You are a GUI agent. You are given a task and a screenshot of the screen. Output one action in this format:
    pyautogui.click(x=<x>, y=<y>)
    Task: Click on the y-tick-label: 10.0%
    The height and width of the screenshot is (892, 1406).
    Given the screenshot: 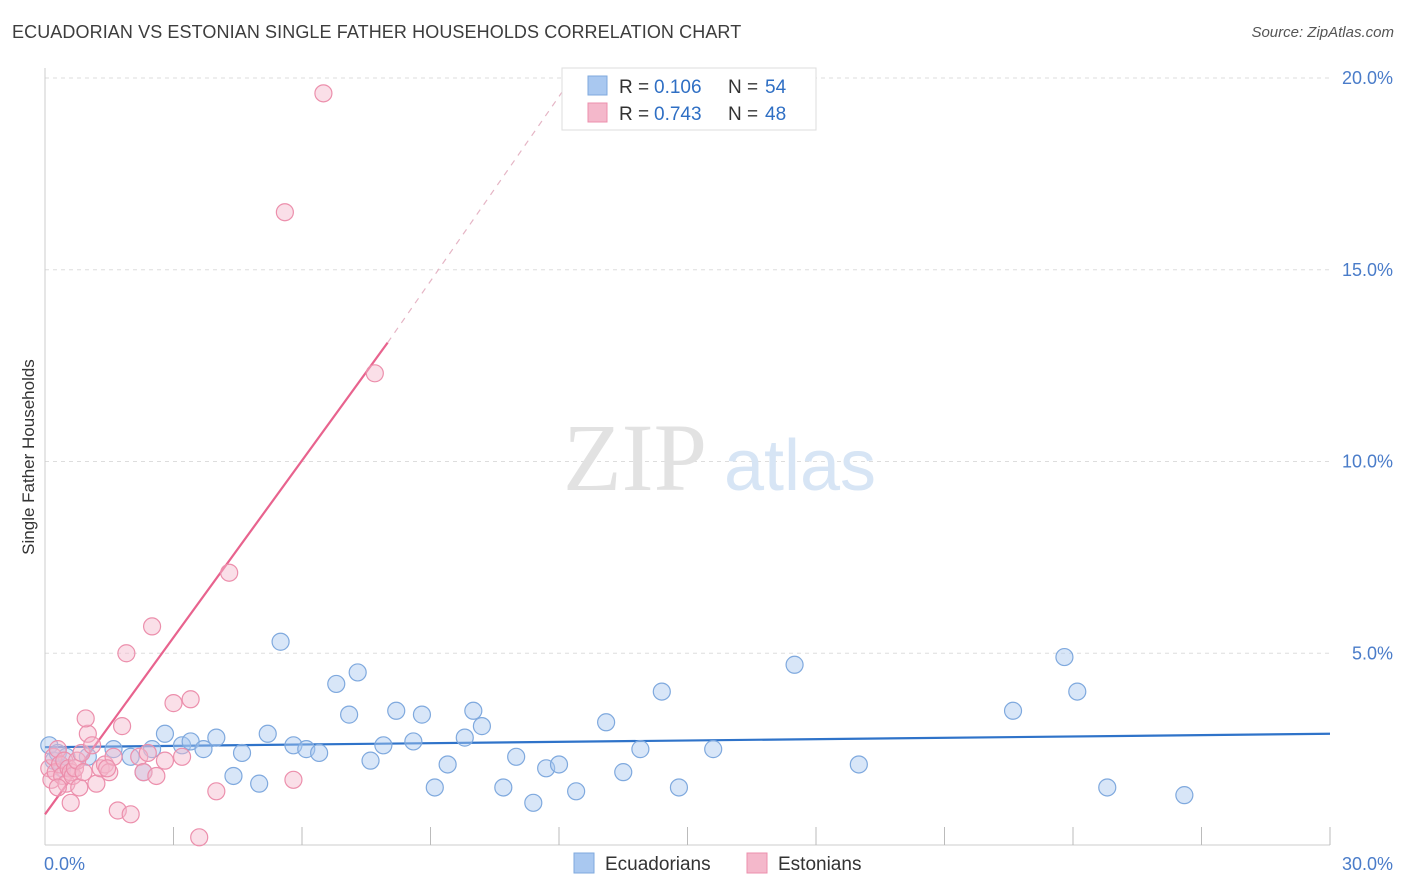 What is the action you would take?
    pyautogui.click(x=1367, y=462)
    